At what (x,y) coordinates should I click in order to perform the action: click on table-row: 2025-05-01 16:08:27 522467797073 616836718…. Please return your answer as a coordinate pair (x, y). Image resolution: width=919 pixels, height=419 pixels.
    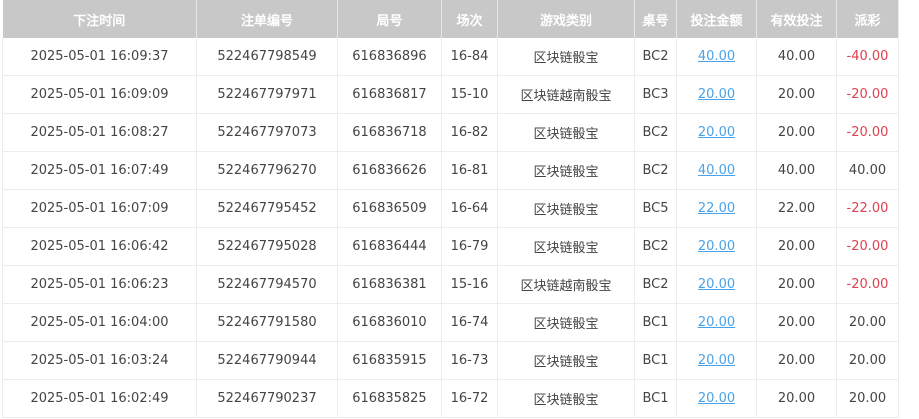
    Looking at the image, I should click on (450, 132).